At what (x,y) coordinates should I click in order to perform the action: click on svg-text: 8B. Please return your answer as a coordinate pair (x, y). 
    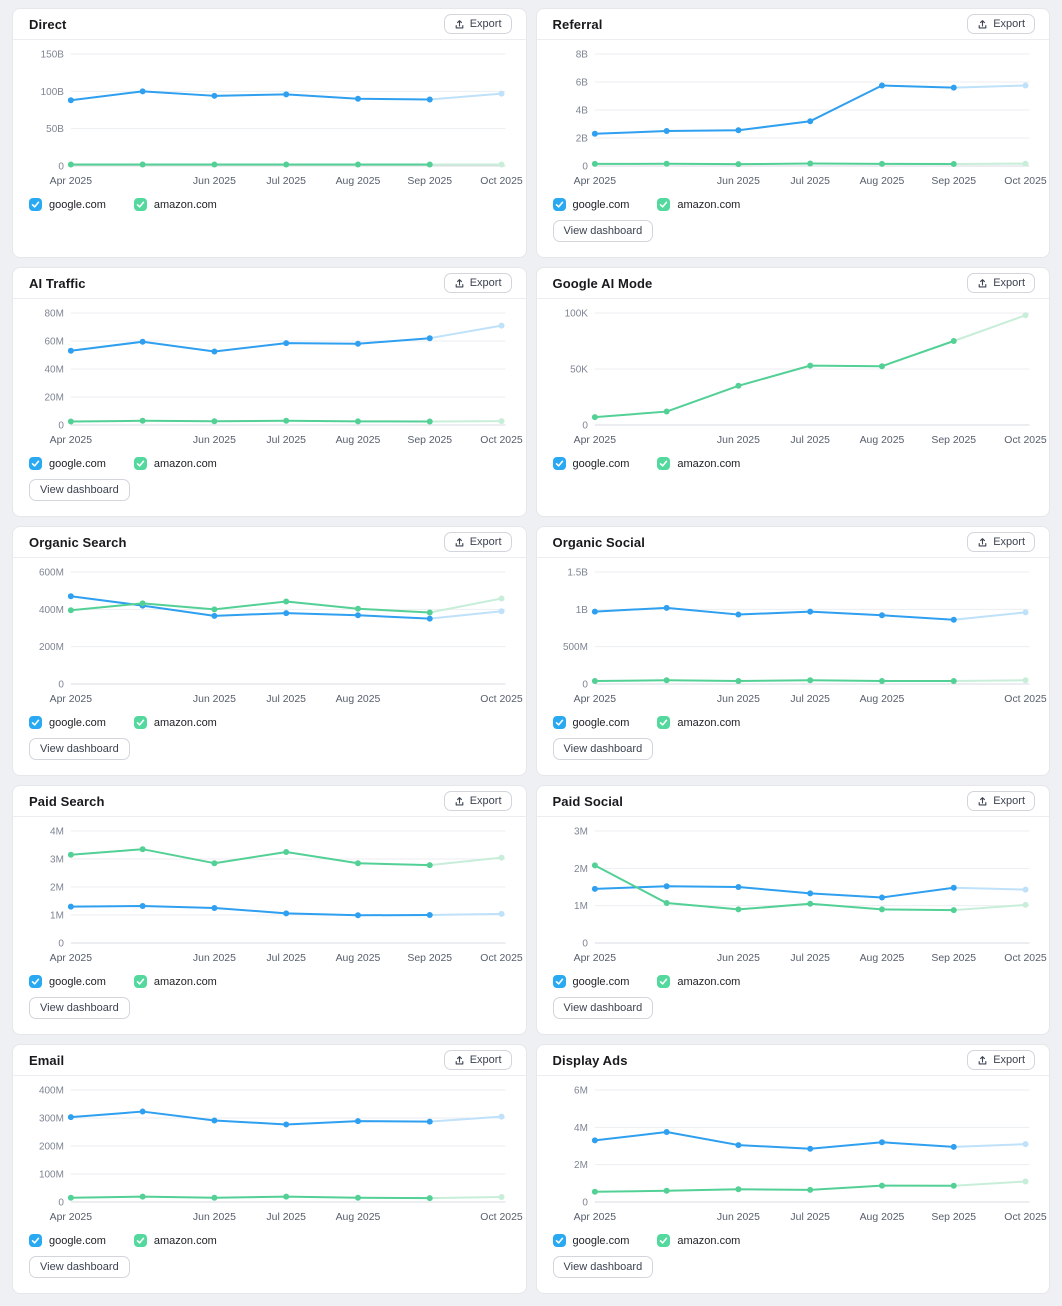
    Looking at the image, I should click on (581, 54).